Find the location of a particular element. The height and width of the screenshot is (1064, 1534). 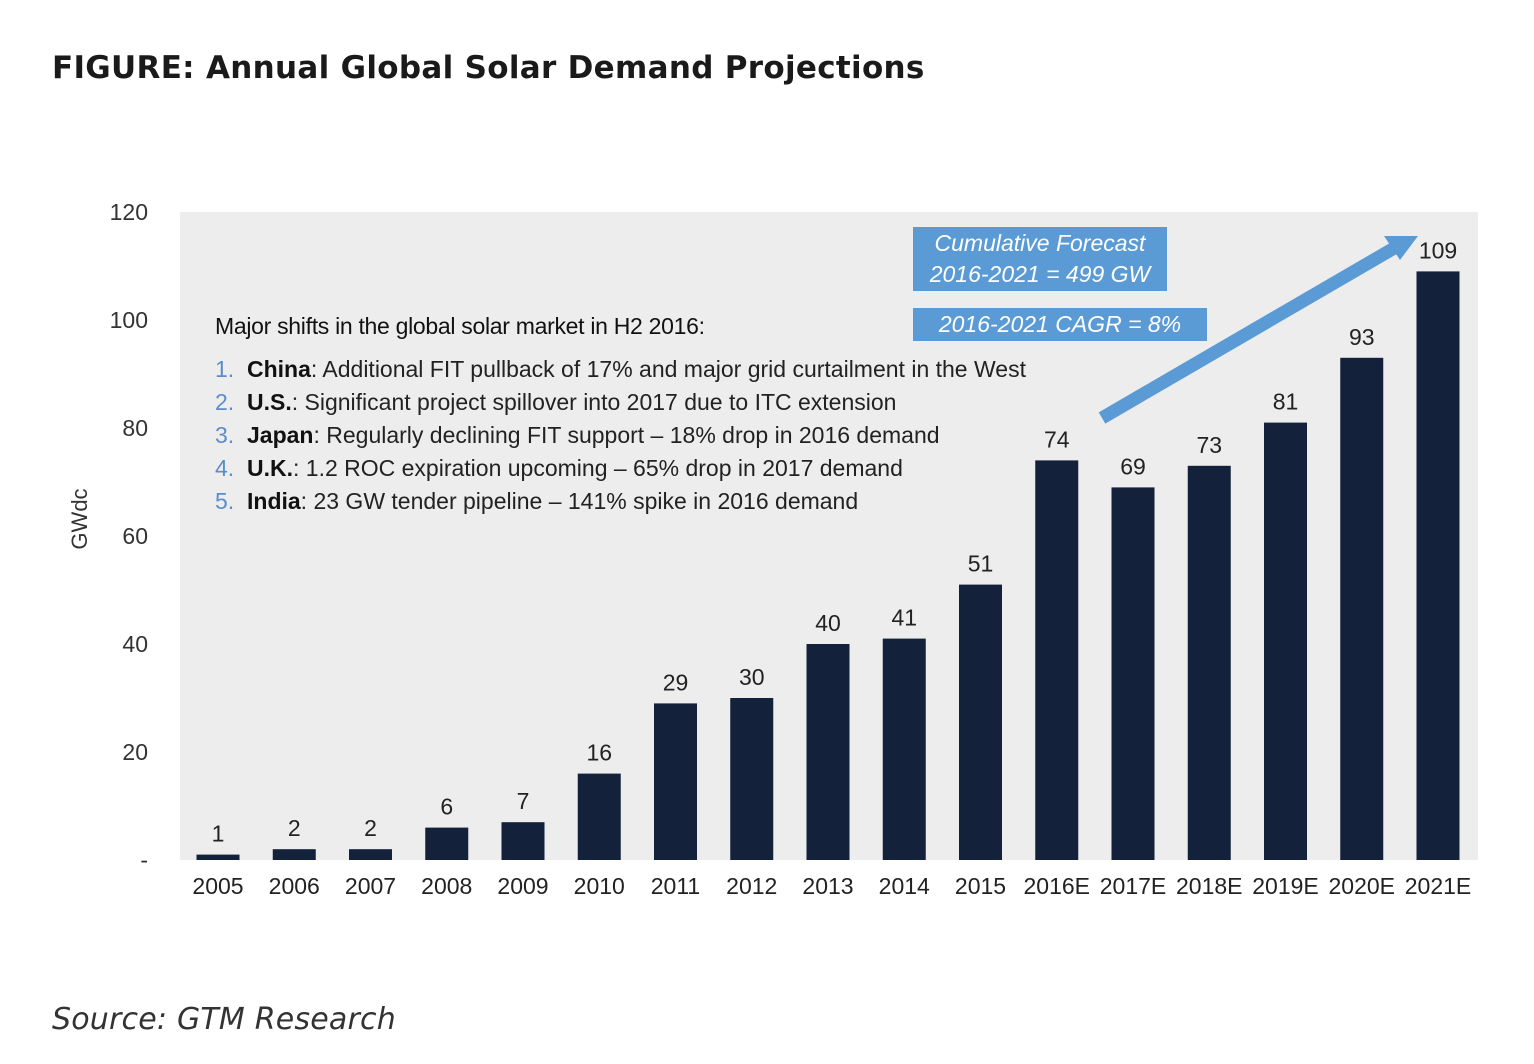

bar-value-label: 69 is located at coordinates (1133, 466).